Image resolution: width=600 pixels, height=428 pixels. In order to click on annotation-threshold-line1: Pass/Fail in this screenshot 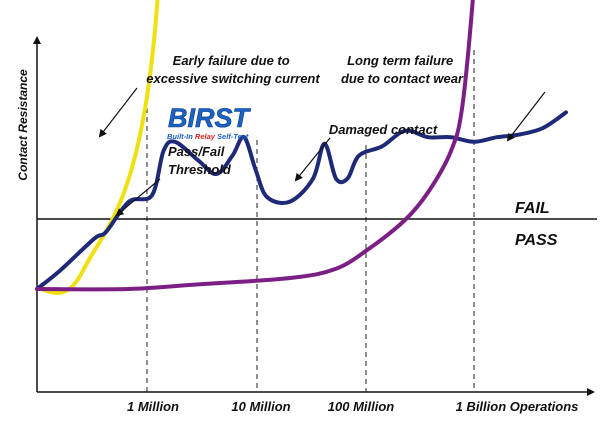, I will do `click(196, 151)`.